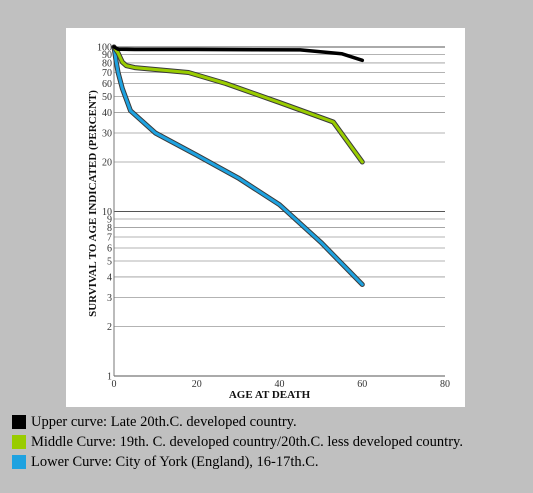 The image size is (533, 493). What do you see at coordinates (107, 212) in the screenshot?
I see `y-tick-label: 10` at bounding box center [107, 212].